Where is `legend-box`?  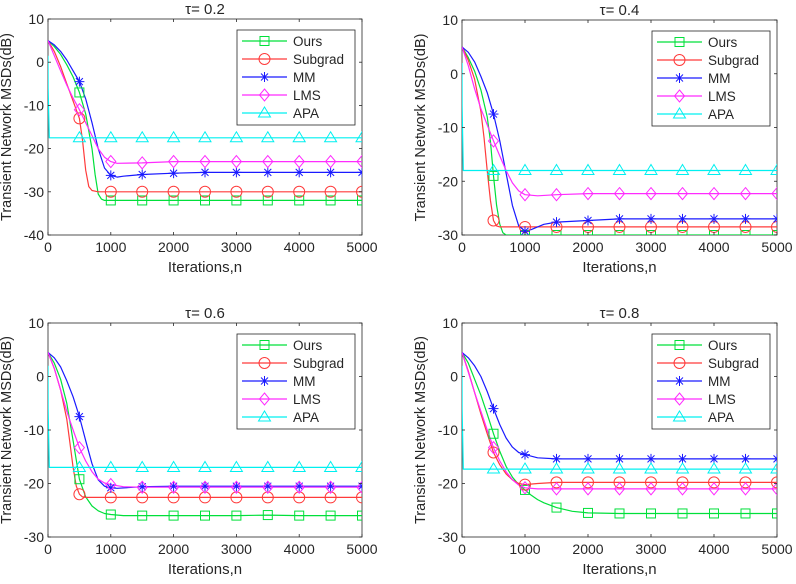 legend-box is located at coordinates (711, 381).